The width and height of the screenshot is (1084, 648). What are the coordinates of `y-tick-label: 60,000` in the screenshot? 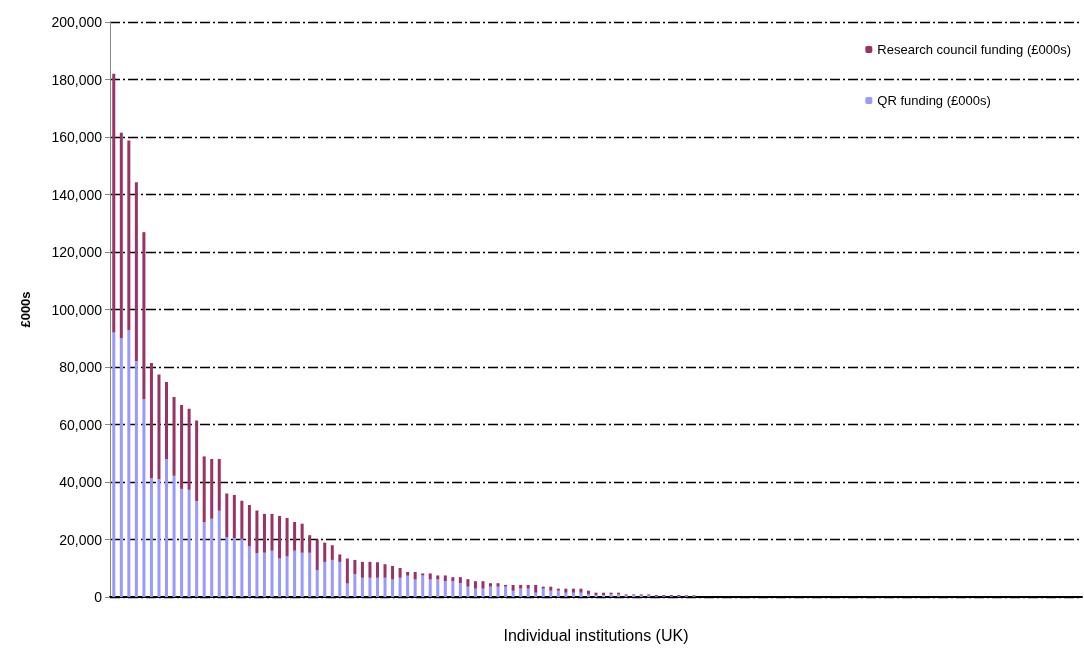 It's located at (81, 424).